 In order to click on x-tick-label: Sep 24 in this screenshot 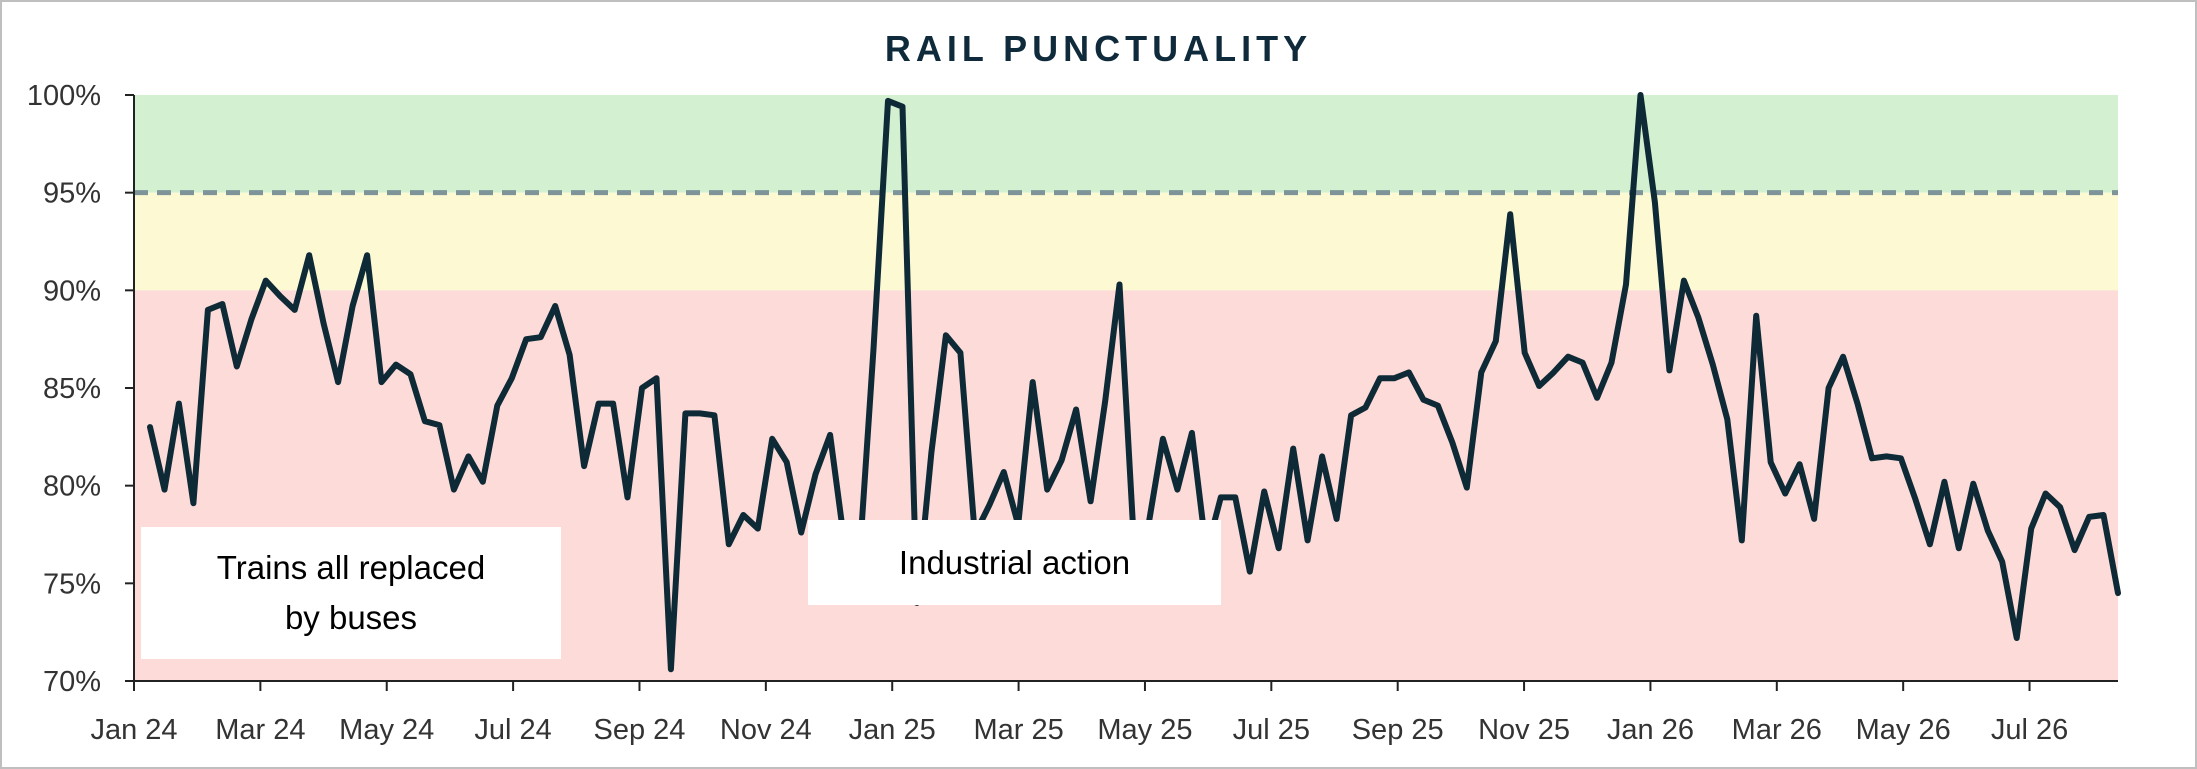, I will do `click(640, 730)`.